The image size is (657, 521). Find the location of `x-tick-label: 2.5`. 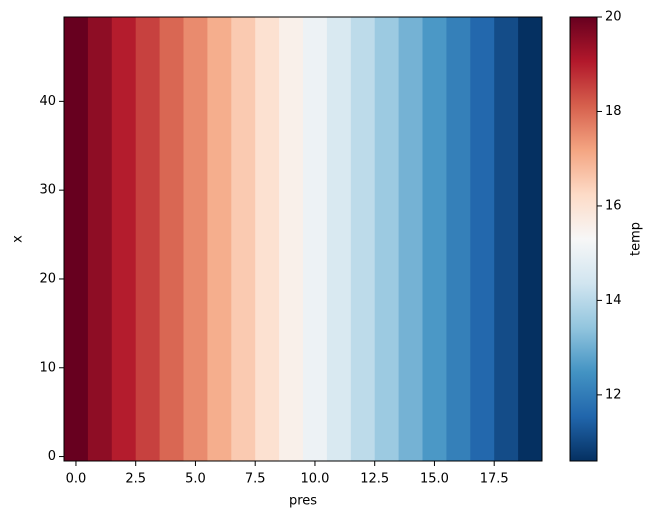

x-tick-label: 2.5 is located at coordinates (135, 479).